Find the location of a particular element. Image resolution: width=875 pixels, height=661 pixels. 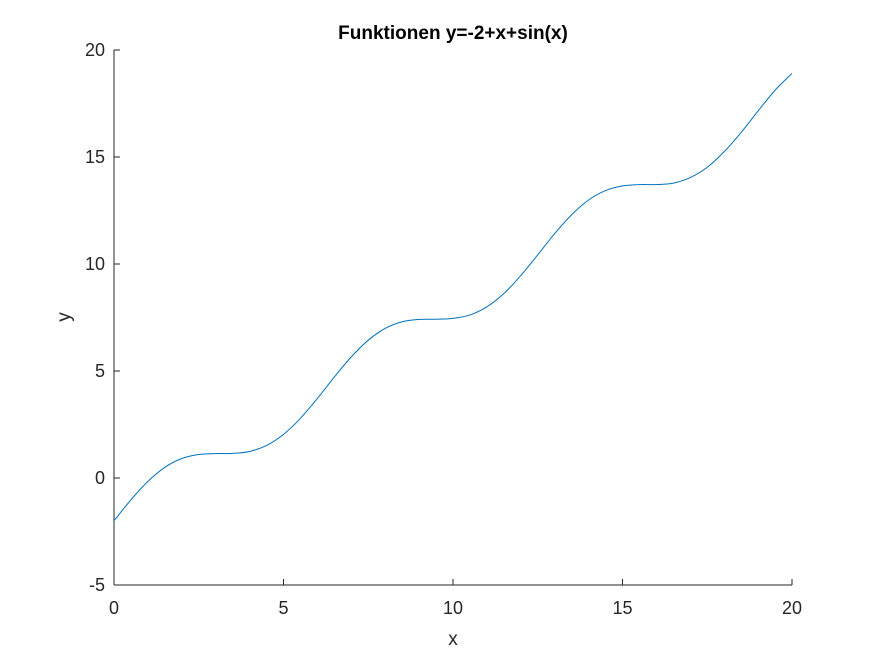

y-ticks: -5 0 5 10 15 20 is located at coordinates (102, 317).